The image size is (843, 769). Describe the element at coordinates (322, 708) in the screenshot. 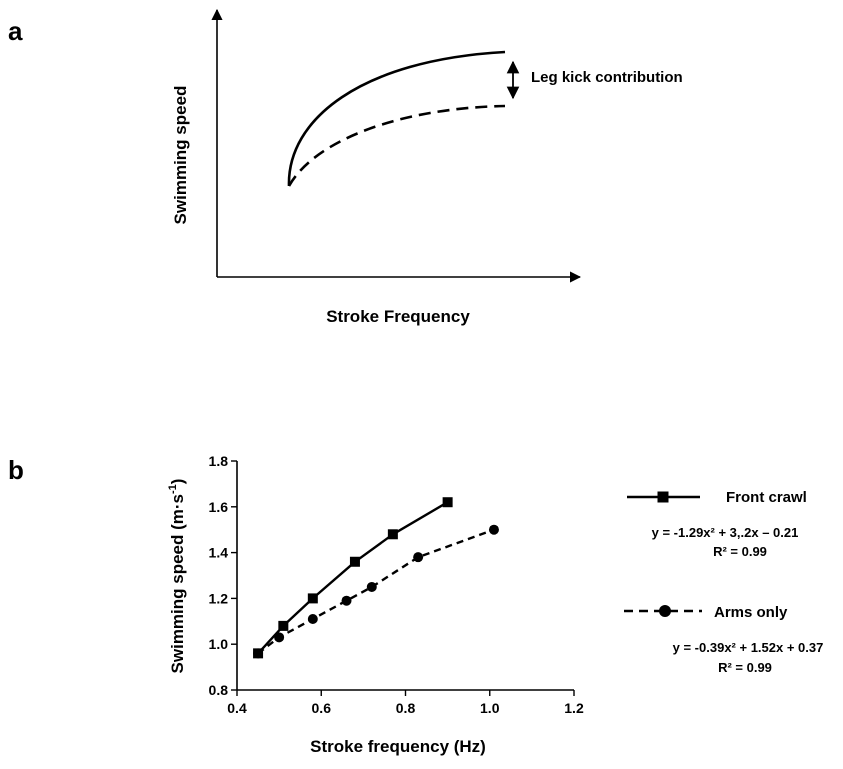

I see `x-tick-label: 0.6` at that location.